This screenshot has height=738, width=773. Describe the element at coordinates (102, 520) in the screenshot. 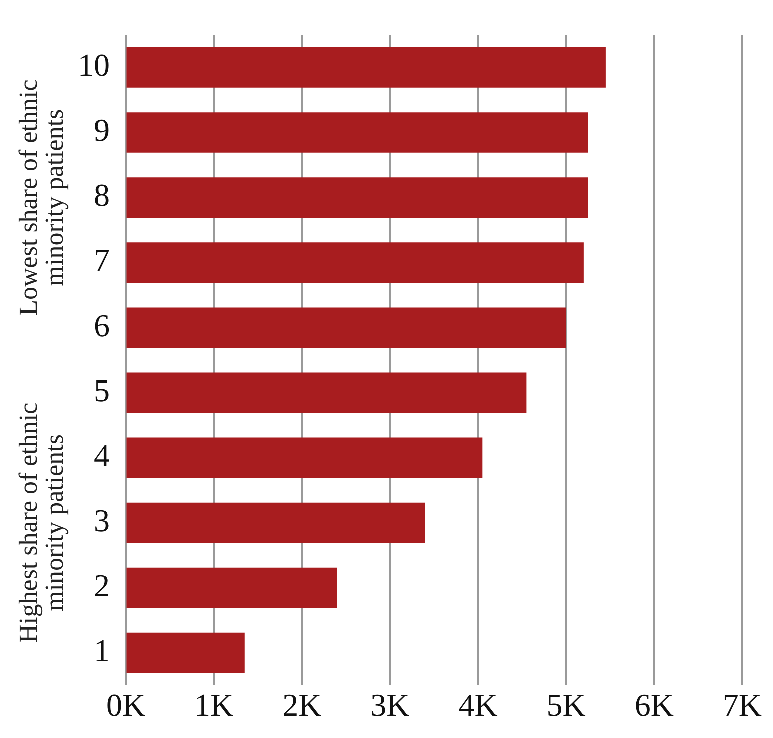

I see `y-tick-label: 3` at that location.